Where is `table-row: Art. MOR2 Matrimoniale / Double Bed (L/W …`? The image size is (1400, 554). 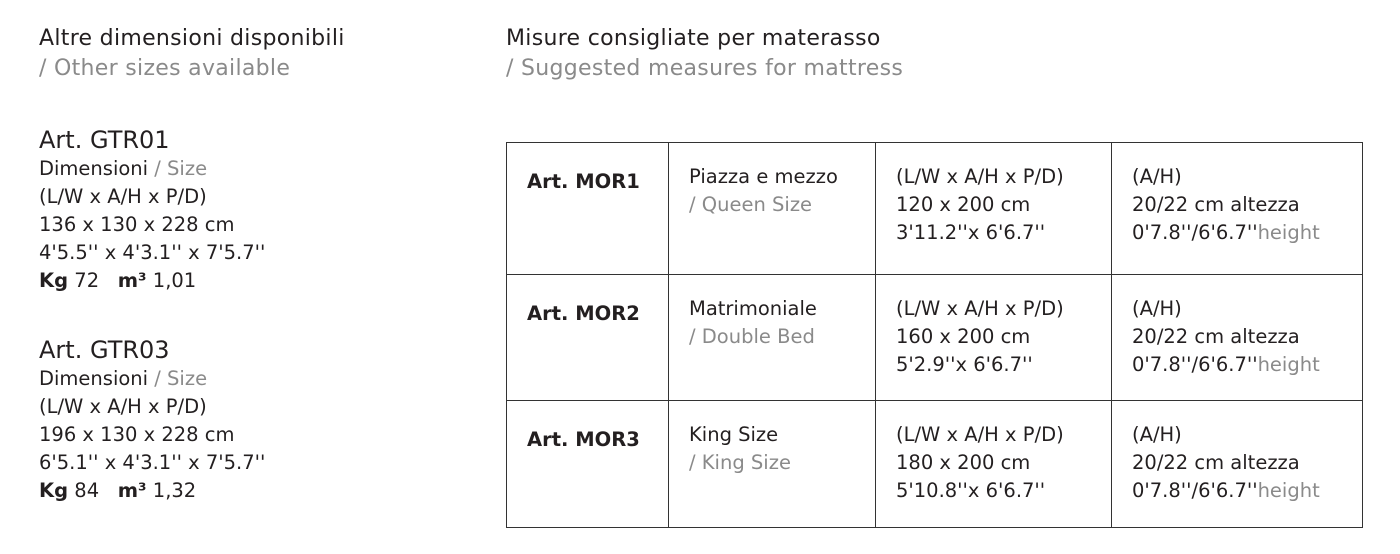 table-row: Art. MOR2 Matrimoniale / Double Bed (L/W … is located at coordinates (934, 337).